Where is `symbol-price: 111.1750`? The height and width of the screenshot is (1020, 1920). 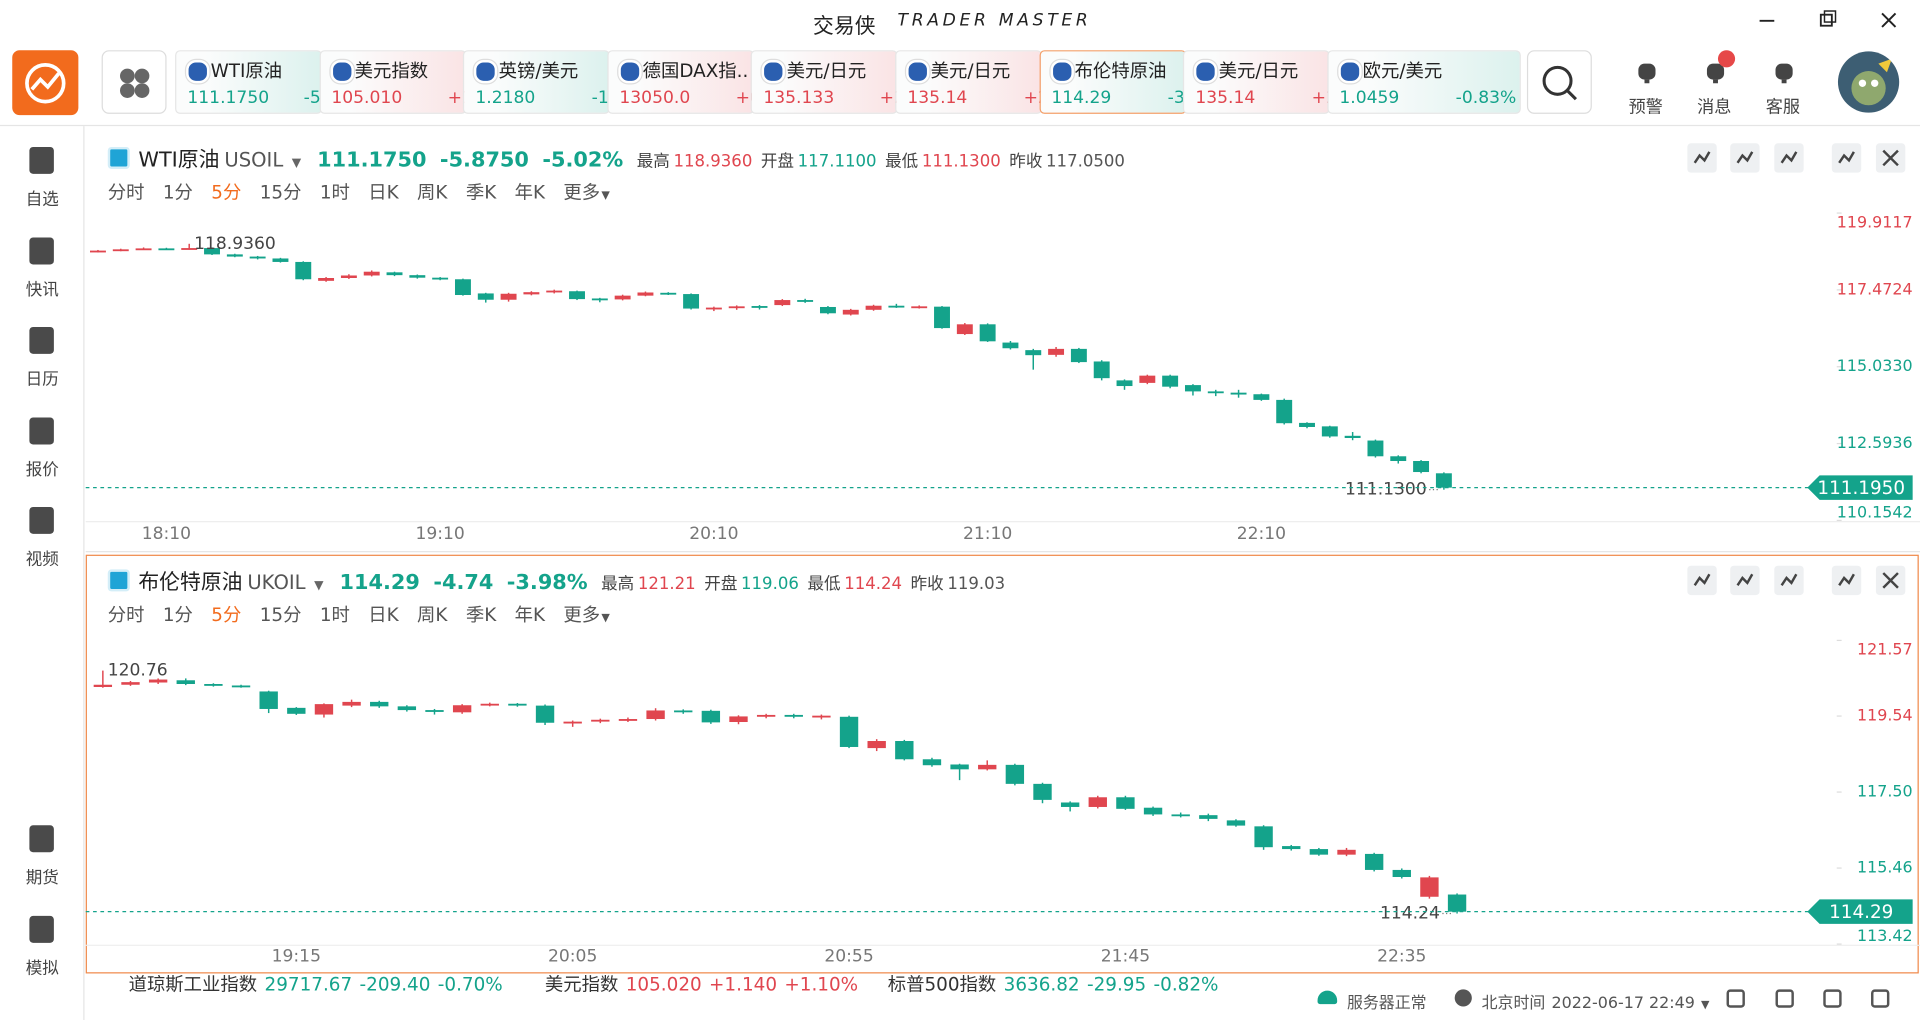 symbol-price: 111.1750 is located at coordinates (372, 160).